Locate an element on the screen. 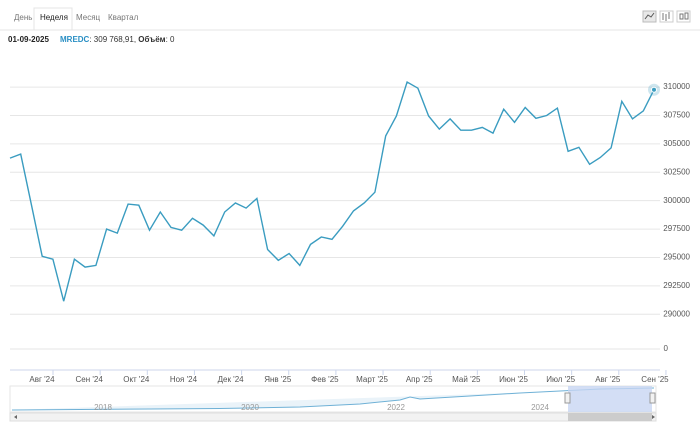  x-tick-label: Май '25 is located at coordinates (466, 379).